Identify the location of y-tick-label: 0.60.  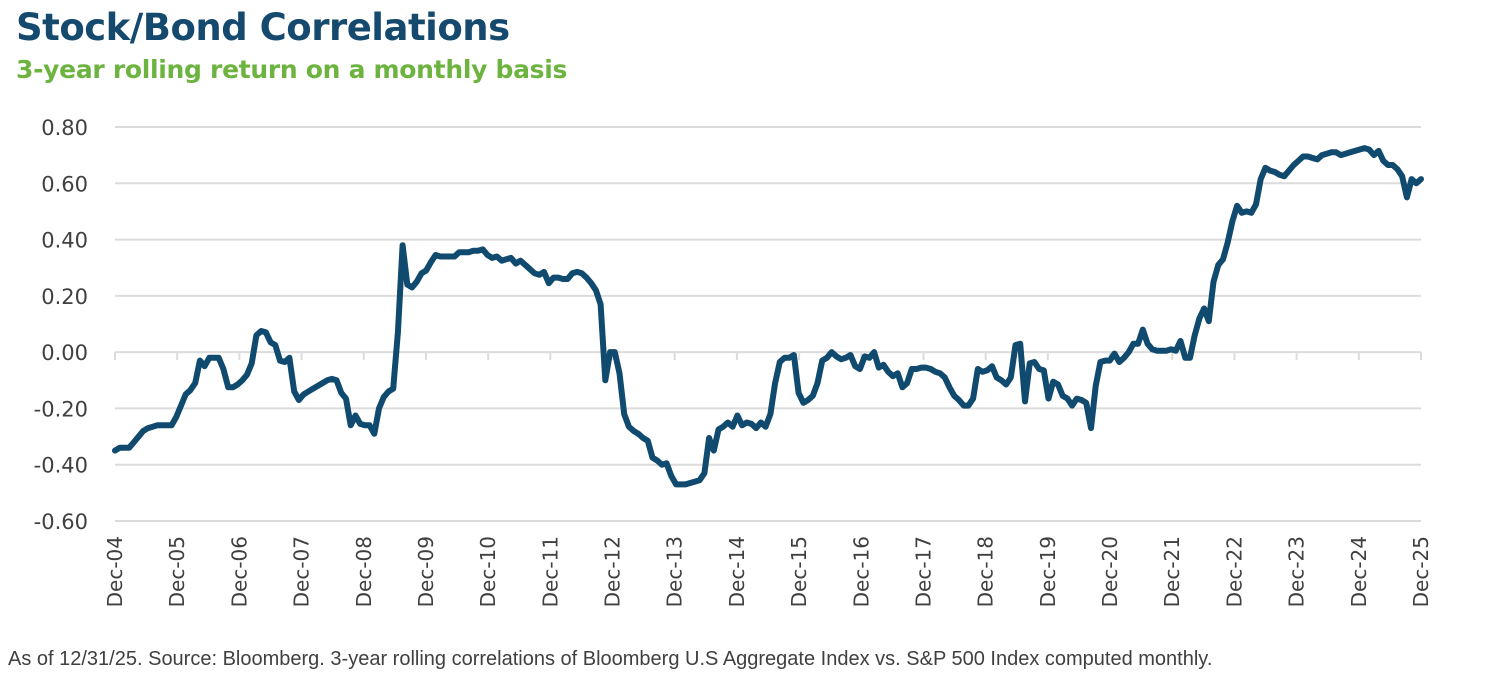
(64, 184).